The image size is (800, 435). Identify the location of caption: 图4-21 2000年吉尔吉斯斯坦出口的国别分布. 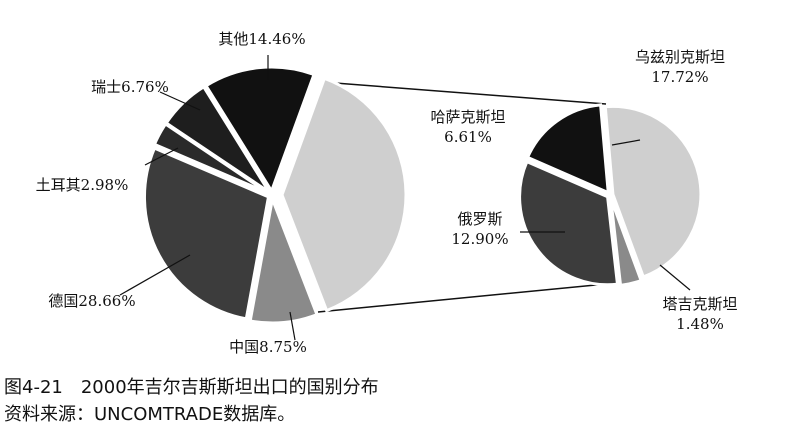
(191, 387).